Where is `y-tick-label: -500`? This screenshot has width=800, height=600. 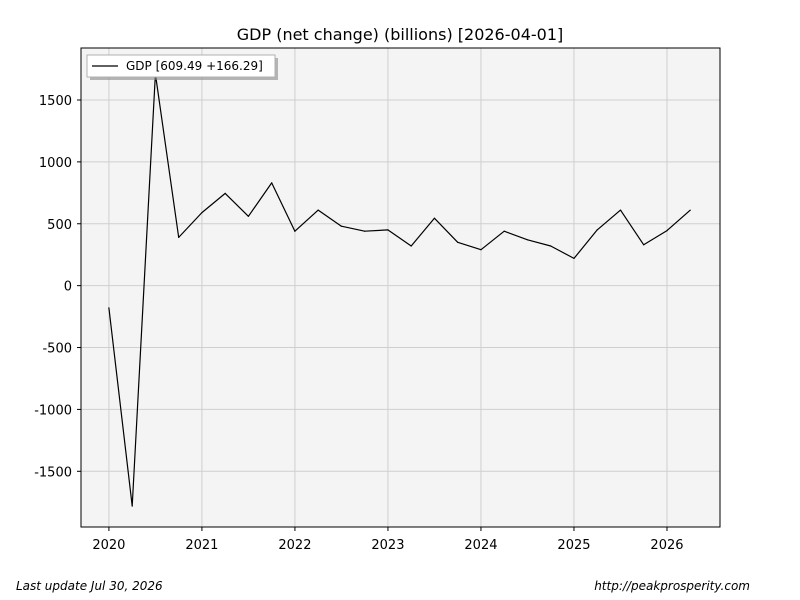
y-tick-label: -500 is located at coordinates (57, 349).